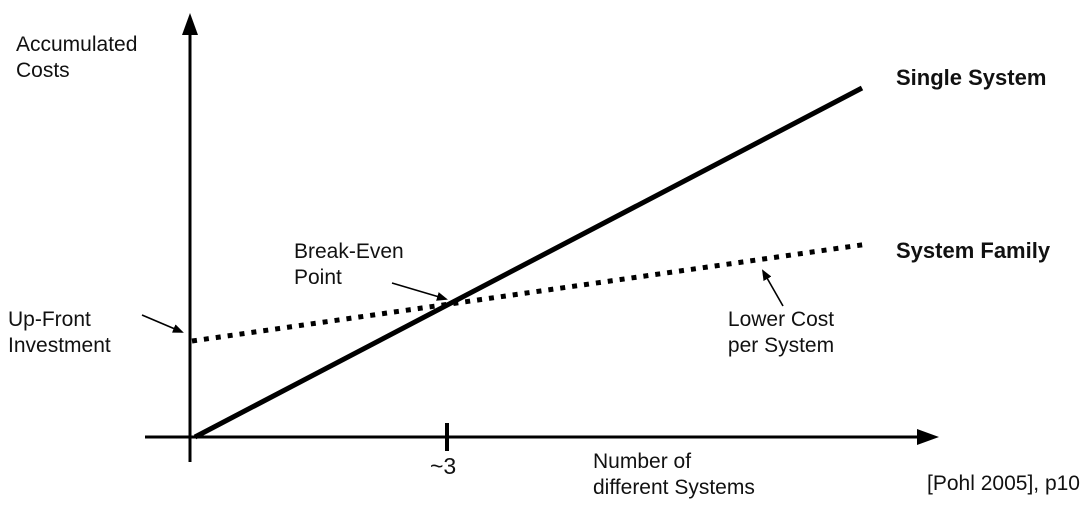  What do you see at coordinates (973, 250) in the screenshot?
I see `system-family-series-label: System Family` at bounding box center [973, 250].